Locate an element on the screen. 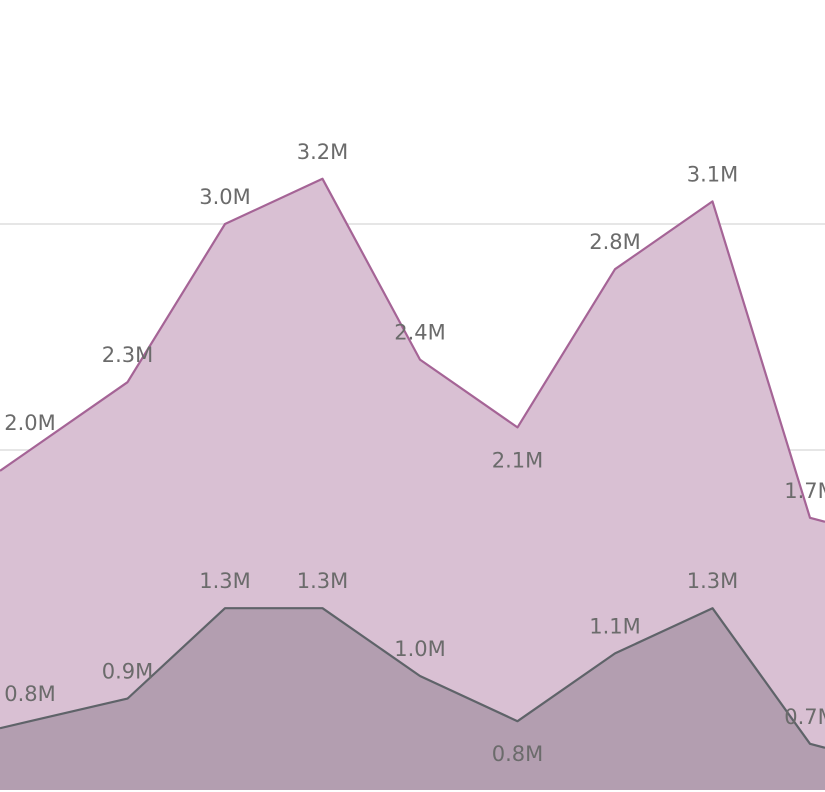 The width and height of the screenshot is (825, 792). data-label-upper-8: 1.7M is located at coordinates (804, 491).